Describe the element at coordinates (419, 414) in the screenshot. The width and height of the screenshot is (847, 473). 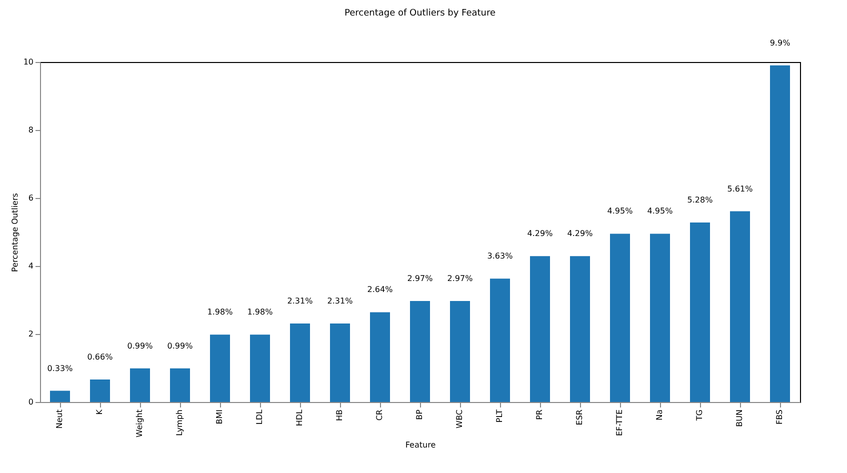
I see `x-tick-label: BP` at that location.